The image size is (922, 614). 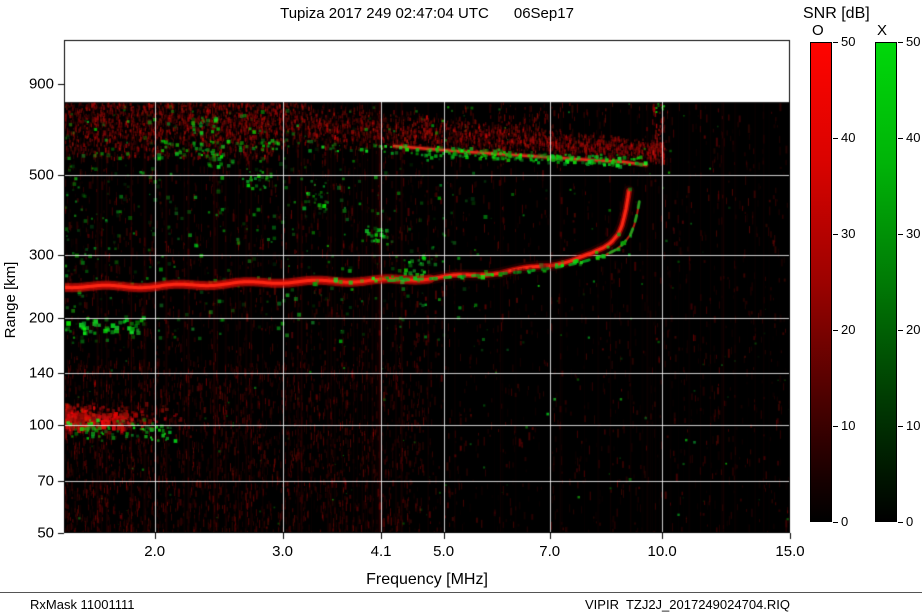 I want to click on x-tick-label: 7.0, so click(x=550, y=551).